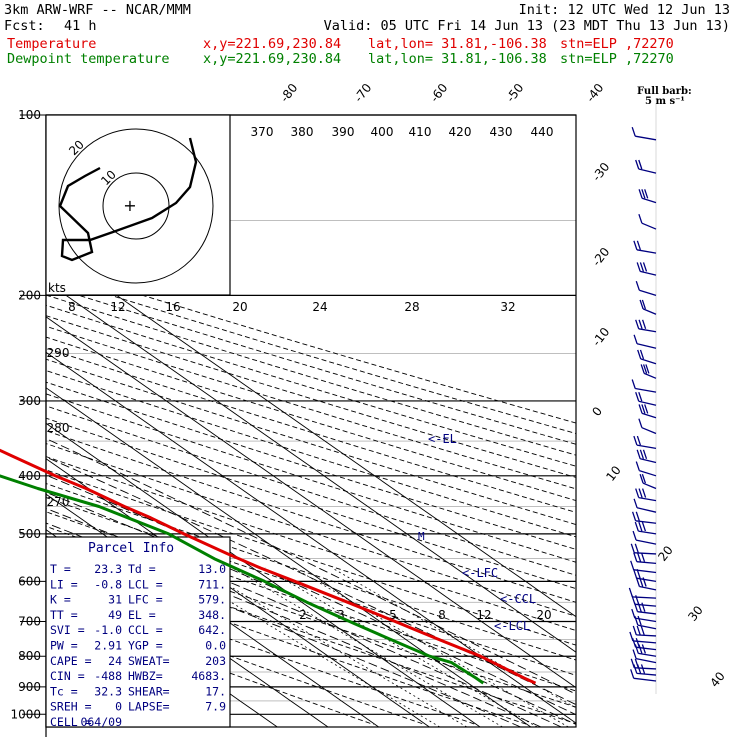 The width and height of the screenshot is (740, 740). Describe the element at coordinates (302, 132) in the screenshot. I see `theta-label: 380` at that location.